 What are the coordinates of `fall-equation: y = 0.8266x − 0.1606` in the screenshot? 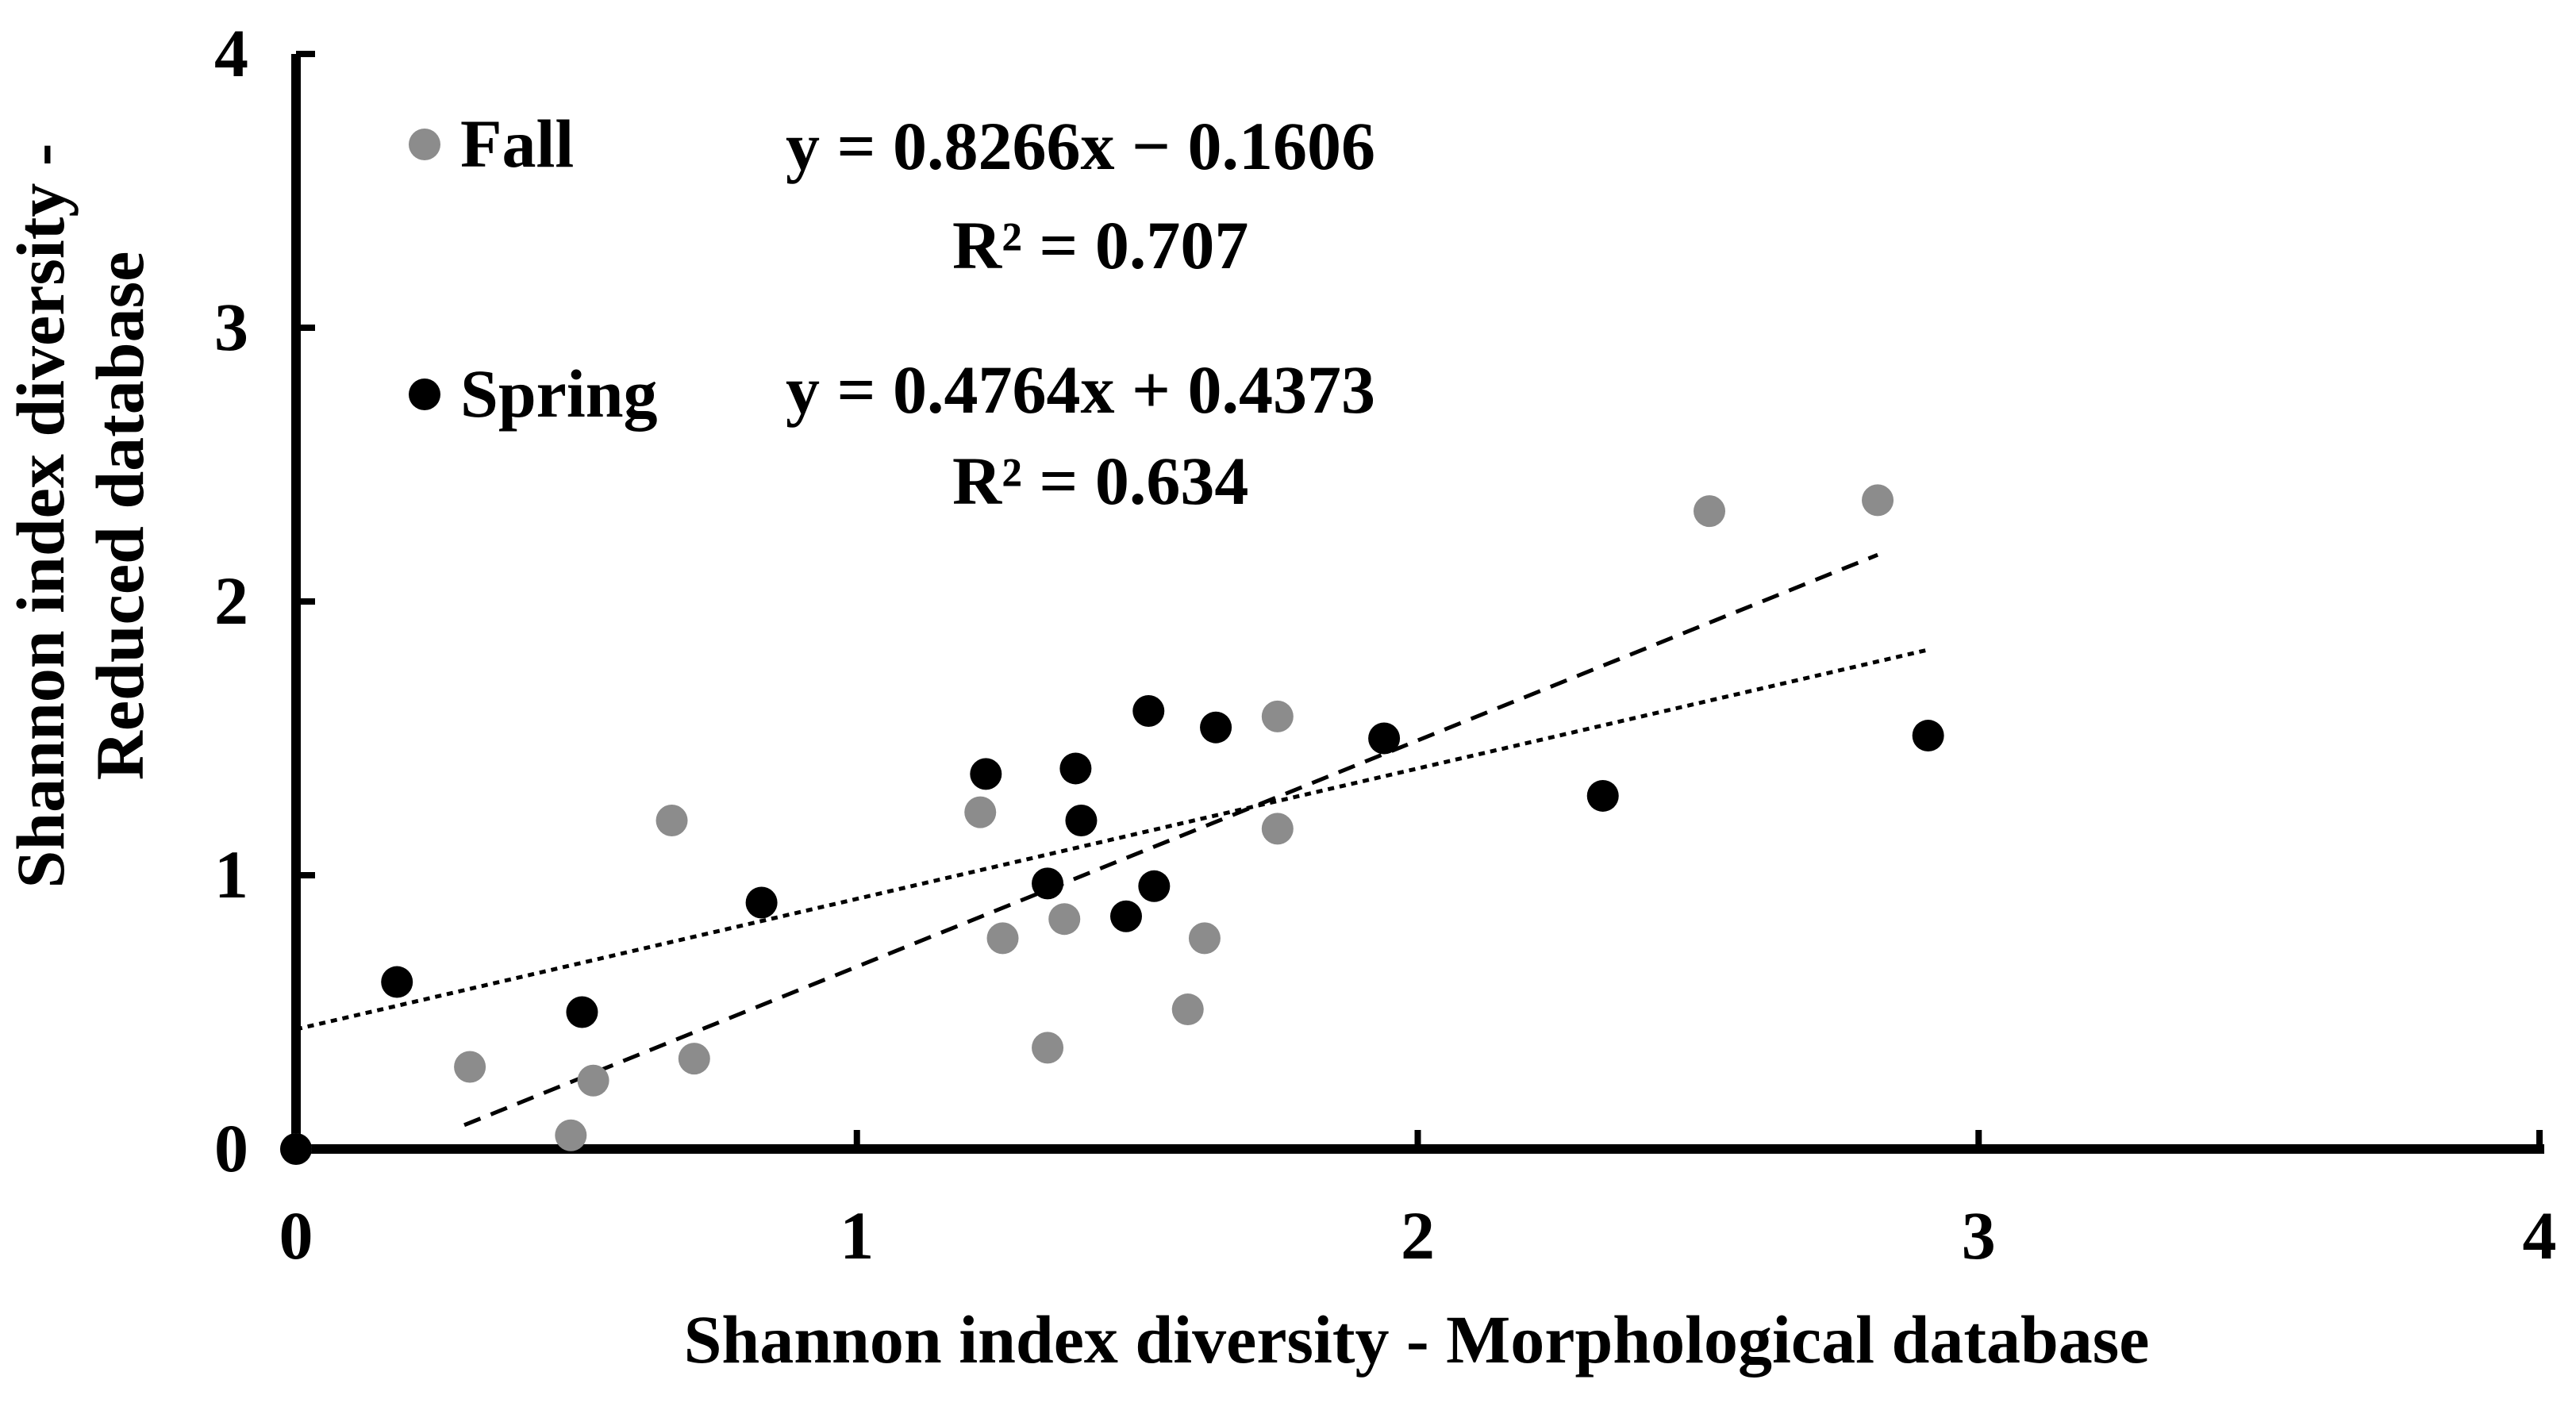 It's located at (1080, 146).